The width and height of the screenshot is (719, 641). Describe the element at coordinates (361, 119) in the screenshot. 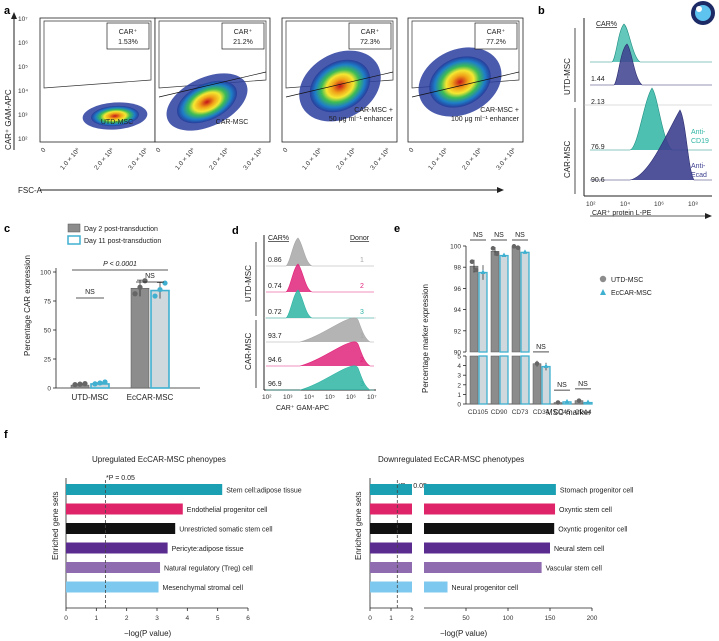

I see `a-plot-name2: 50 μg ml⁻¹ enhancer` at that location.